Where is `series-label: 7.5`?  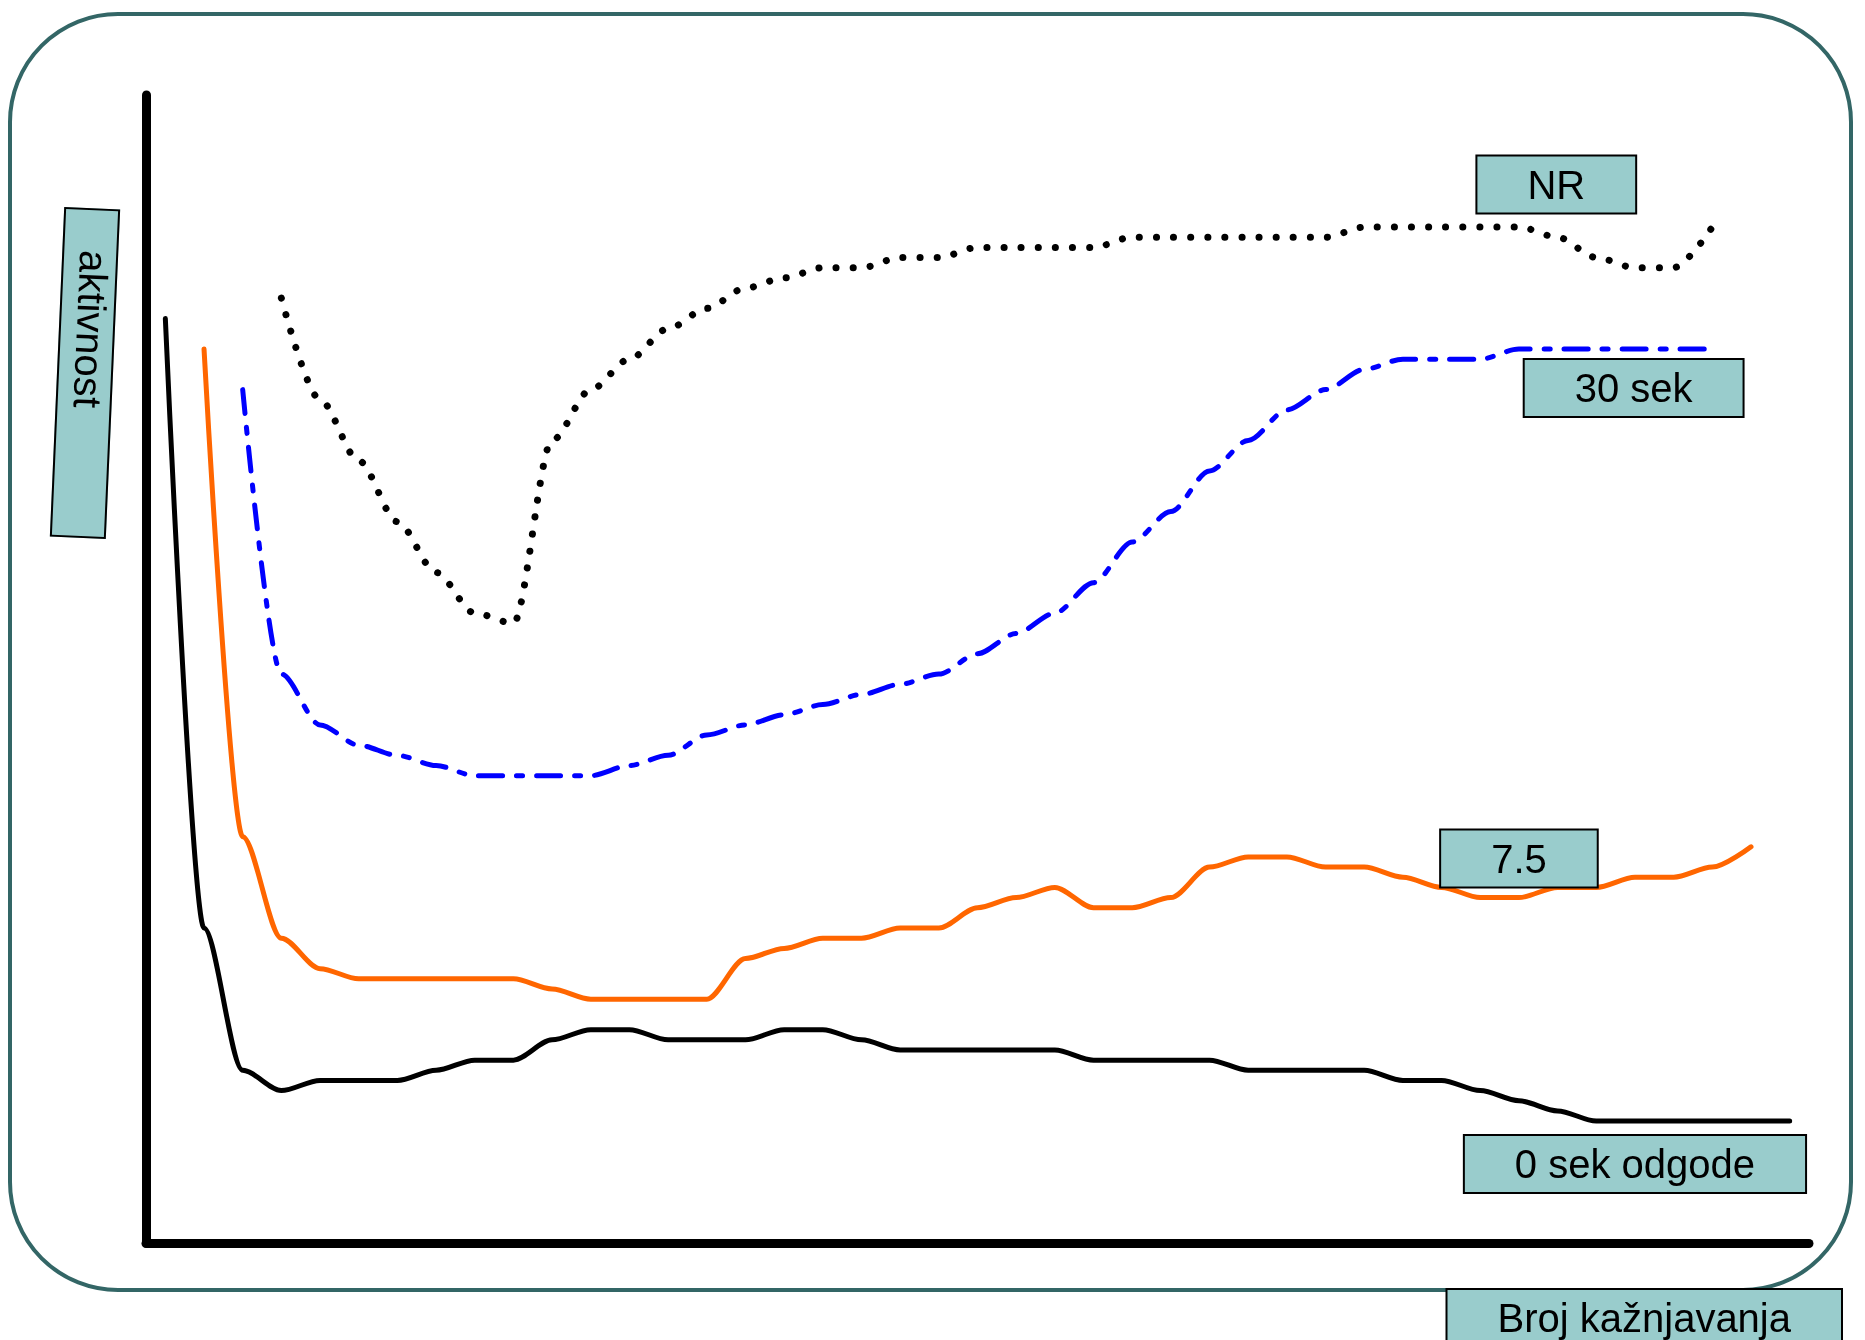 series-label: 7.5 is located at coordinates (1519, 858).